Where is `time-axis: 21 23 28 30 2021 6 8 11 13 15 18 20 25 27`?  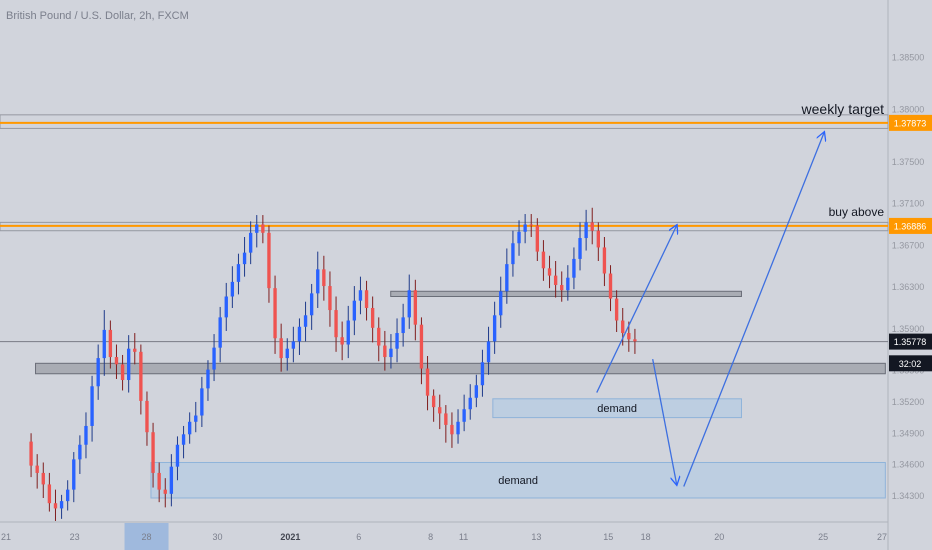 time-axis: 21 23 28 30 2021 6 8 11 13 15 18 20 25 27 is located at coordinates (444, 536).